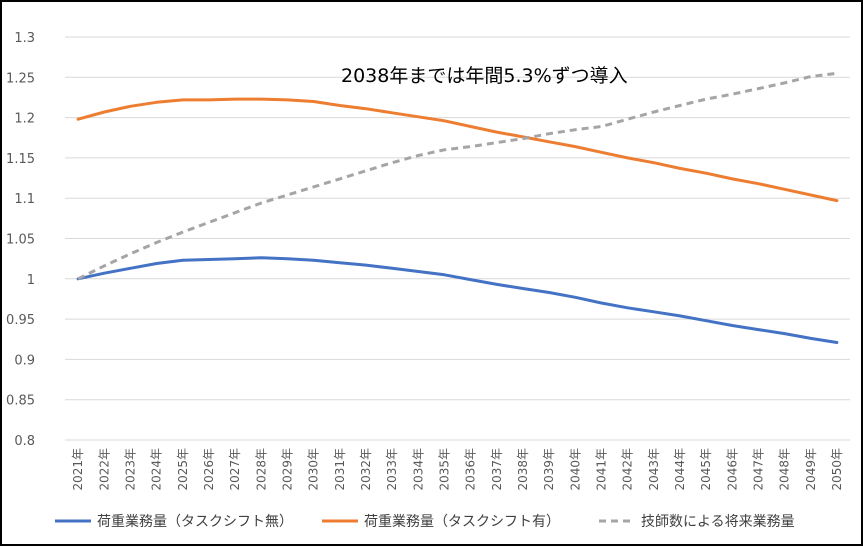 This screenshot has width=863, height=548. I want to click on legend: 荷重業務量（タスクシフト無） 荷重業務量（タスクシフト有） 技師数による将来業務量, so click(425, 522).